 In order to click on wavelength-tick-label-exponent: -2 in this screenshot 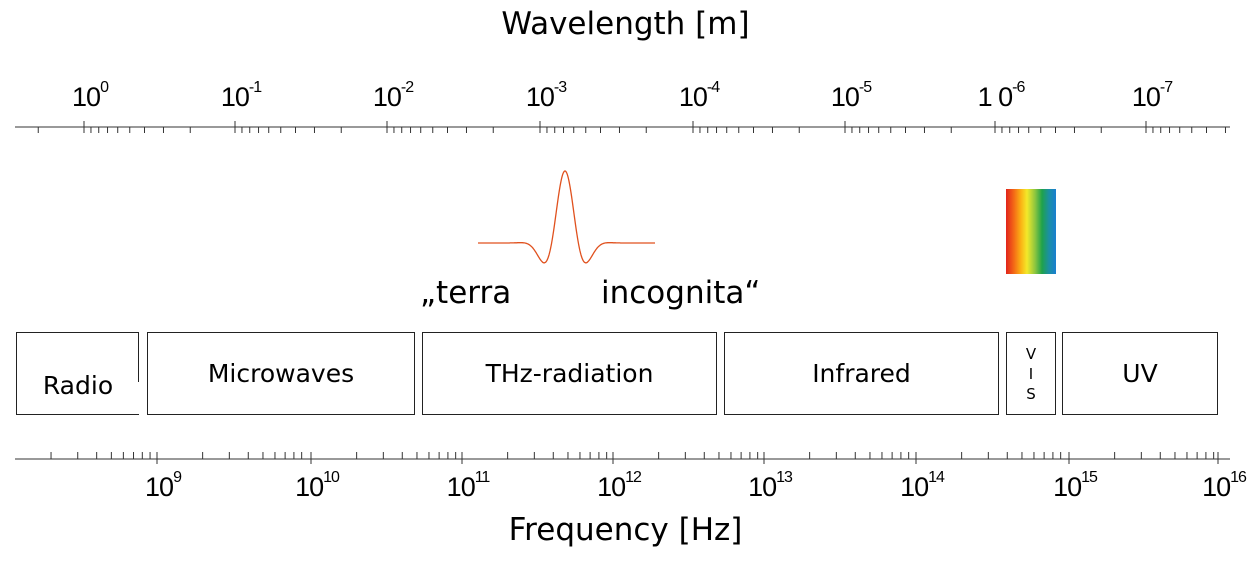, I will do `click(407, 87)`.